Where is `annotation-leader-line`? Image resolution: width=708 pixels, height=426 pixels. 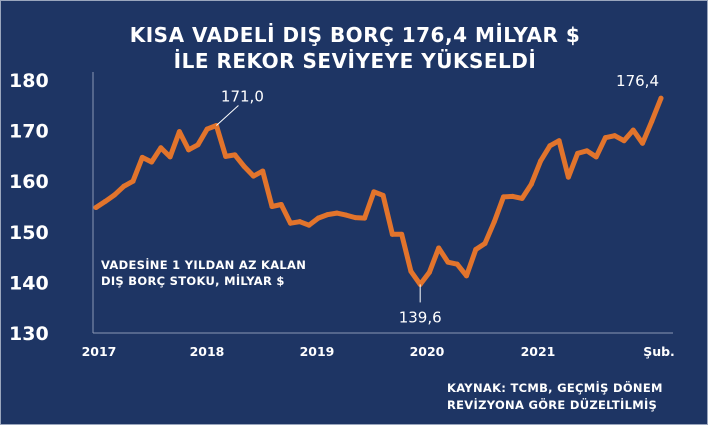 annotation-leader-line is located at coordinates (227, 115).